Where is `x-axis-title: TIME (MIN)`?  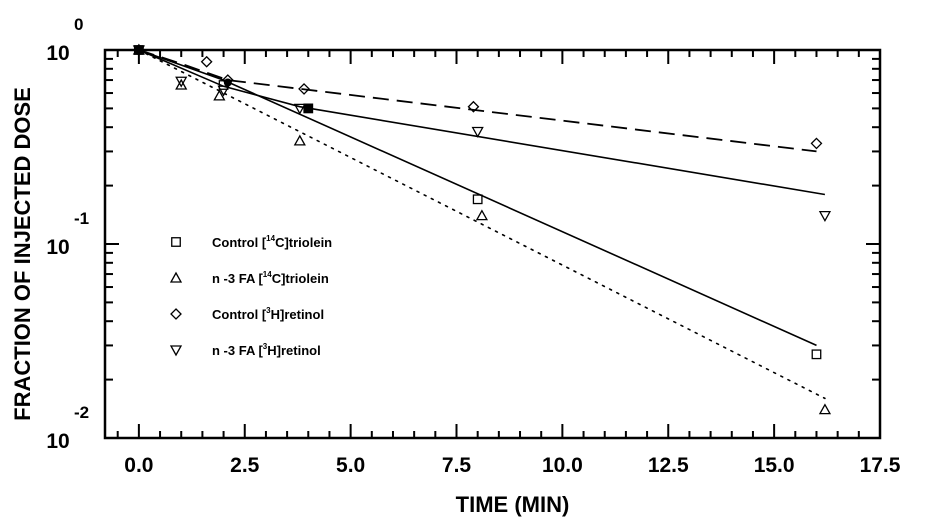
x-axis-title: TIME (MIN) is located at coordinates (513, 504).